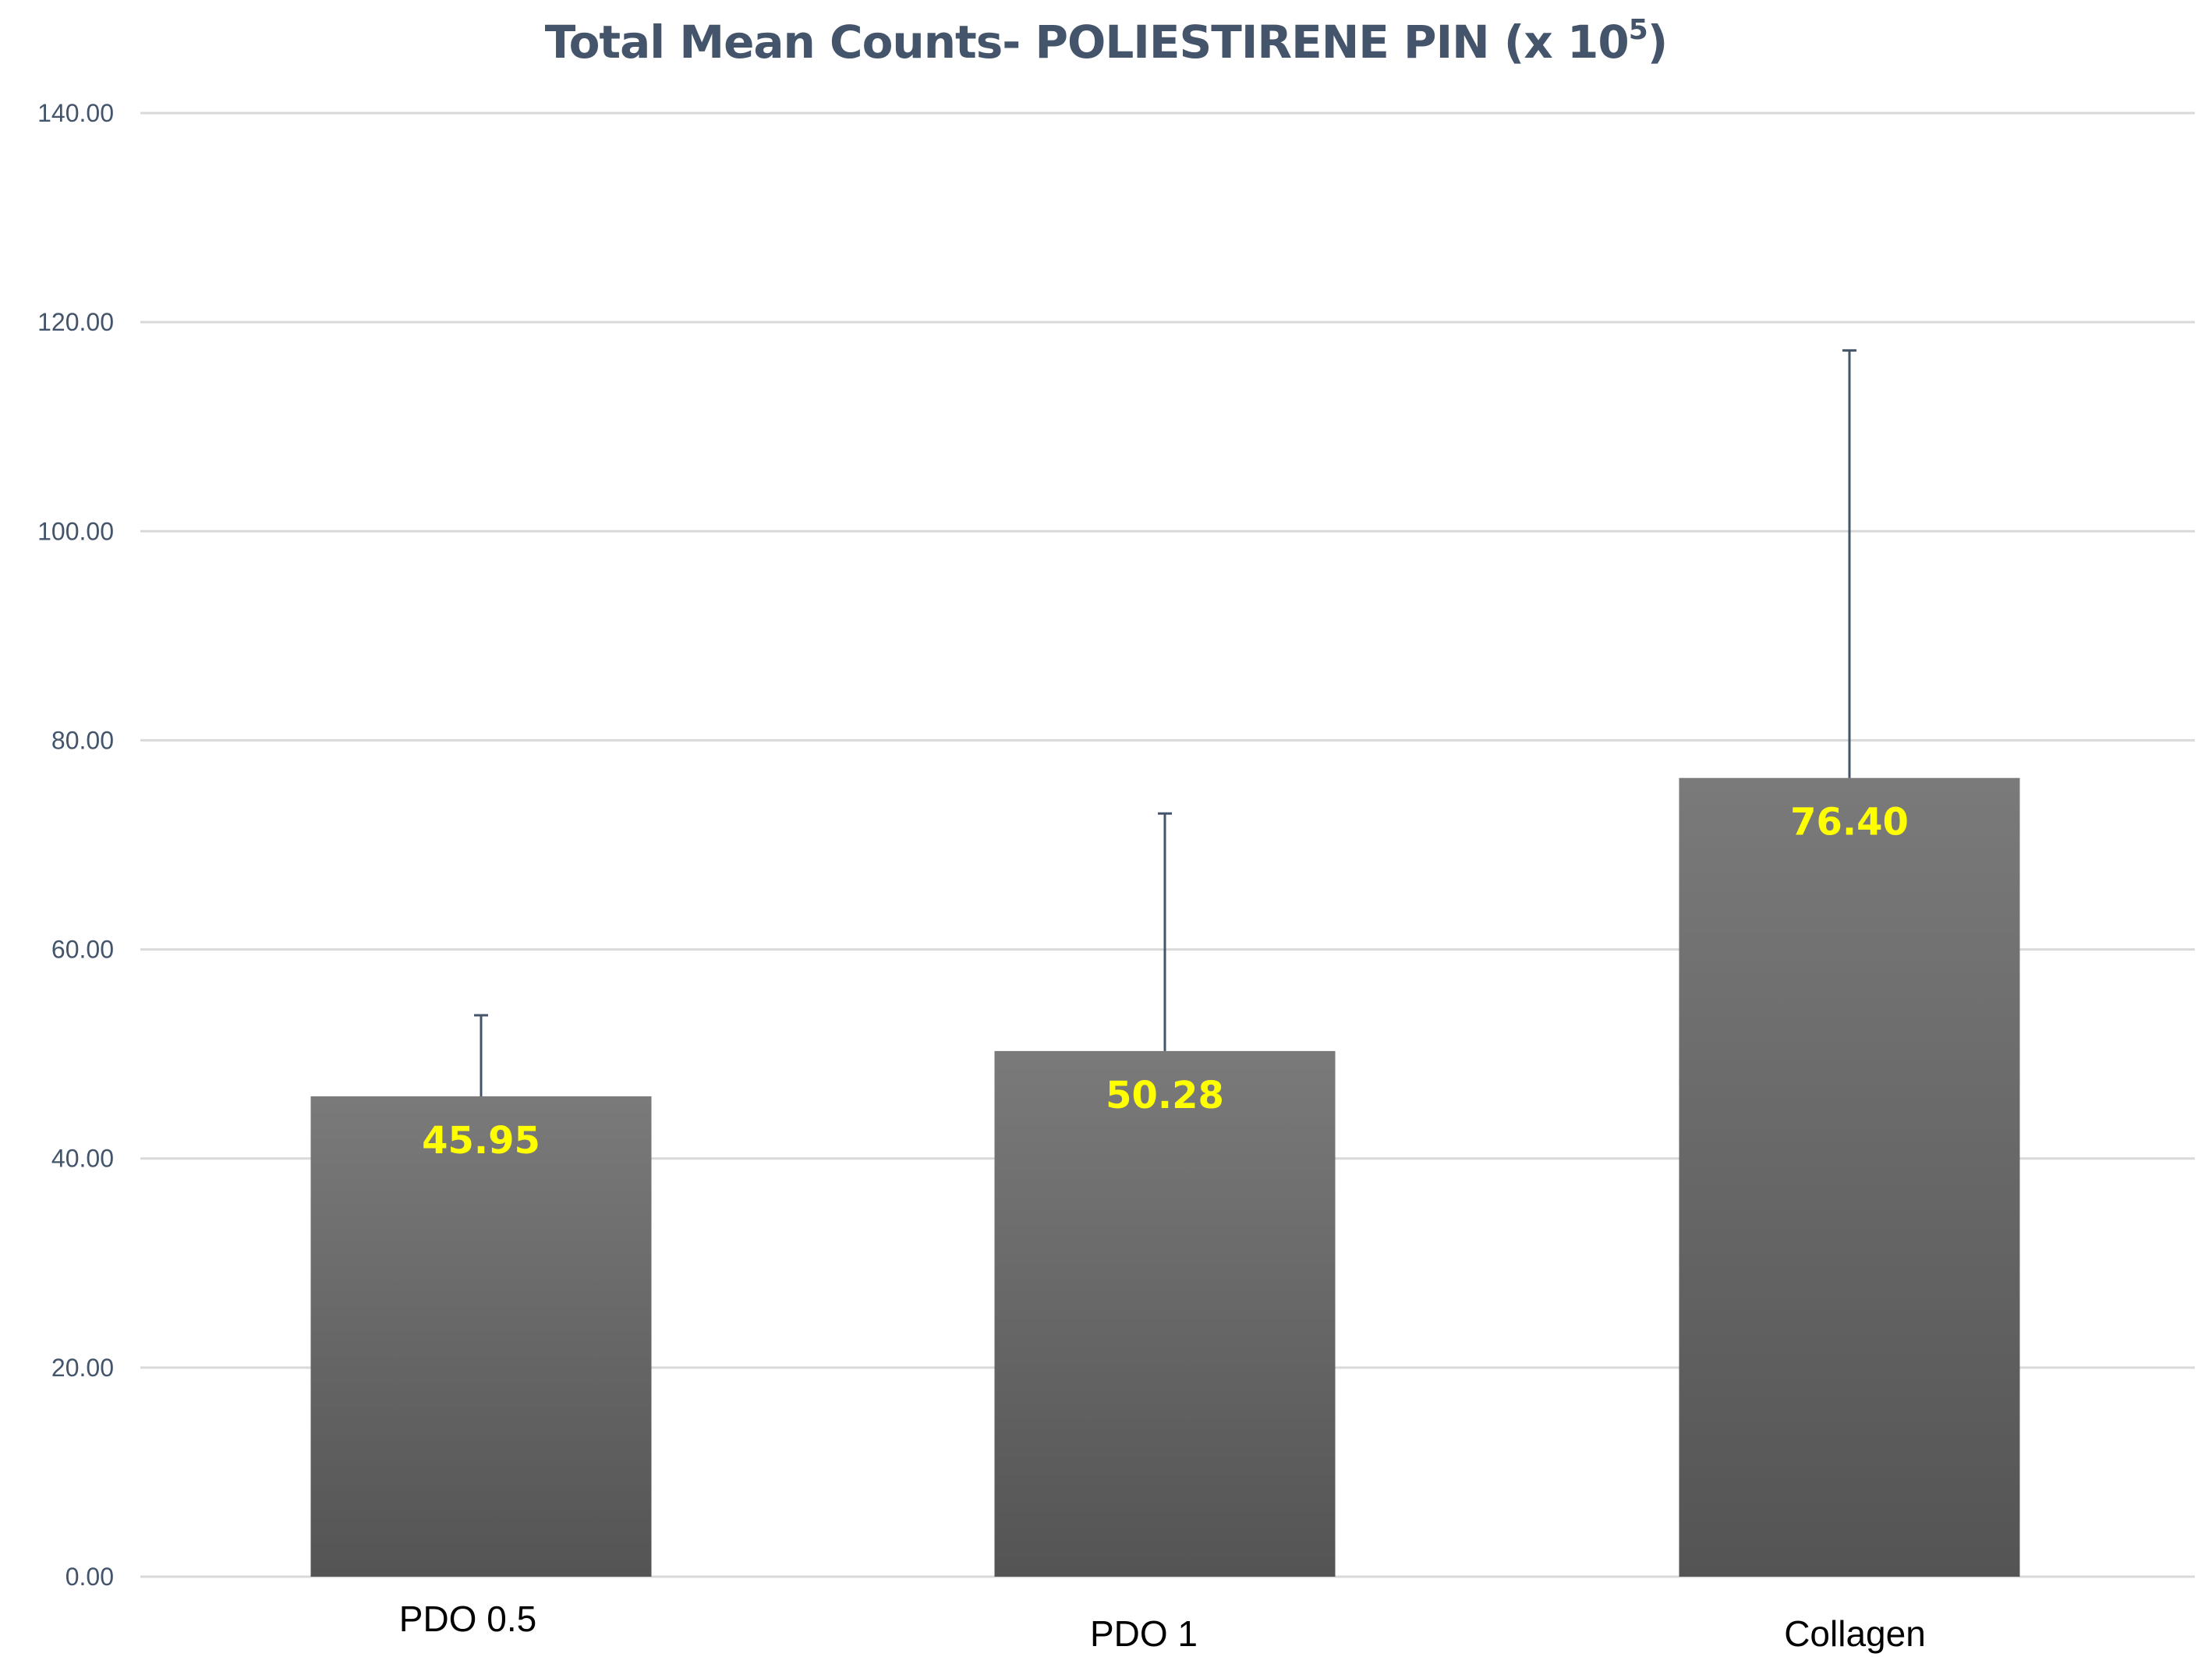 Image resolution: width=2212 pixels, height=1657 pixels. I want to click on chart-title-superscript: 5, so click(1638, 30).